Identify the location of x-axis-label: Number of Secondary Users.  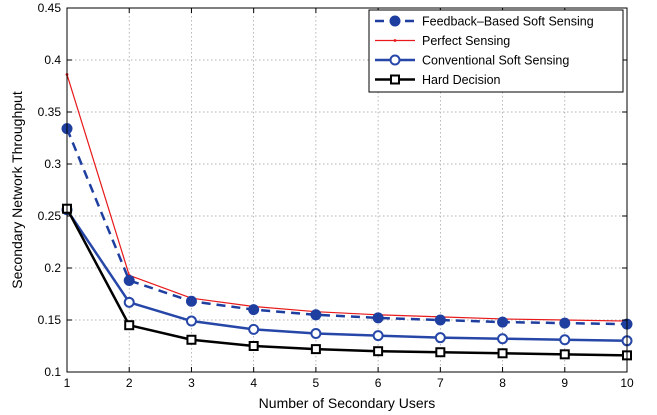
(347, 403).